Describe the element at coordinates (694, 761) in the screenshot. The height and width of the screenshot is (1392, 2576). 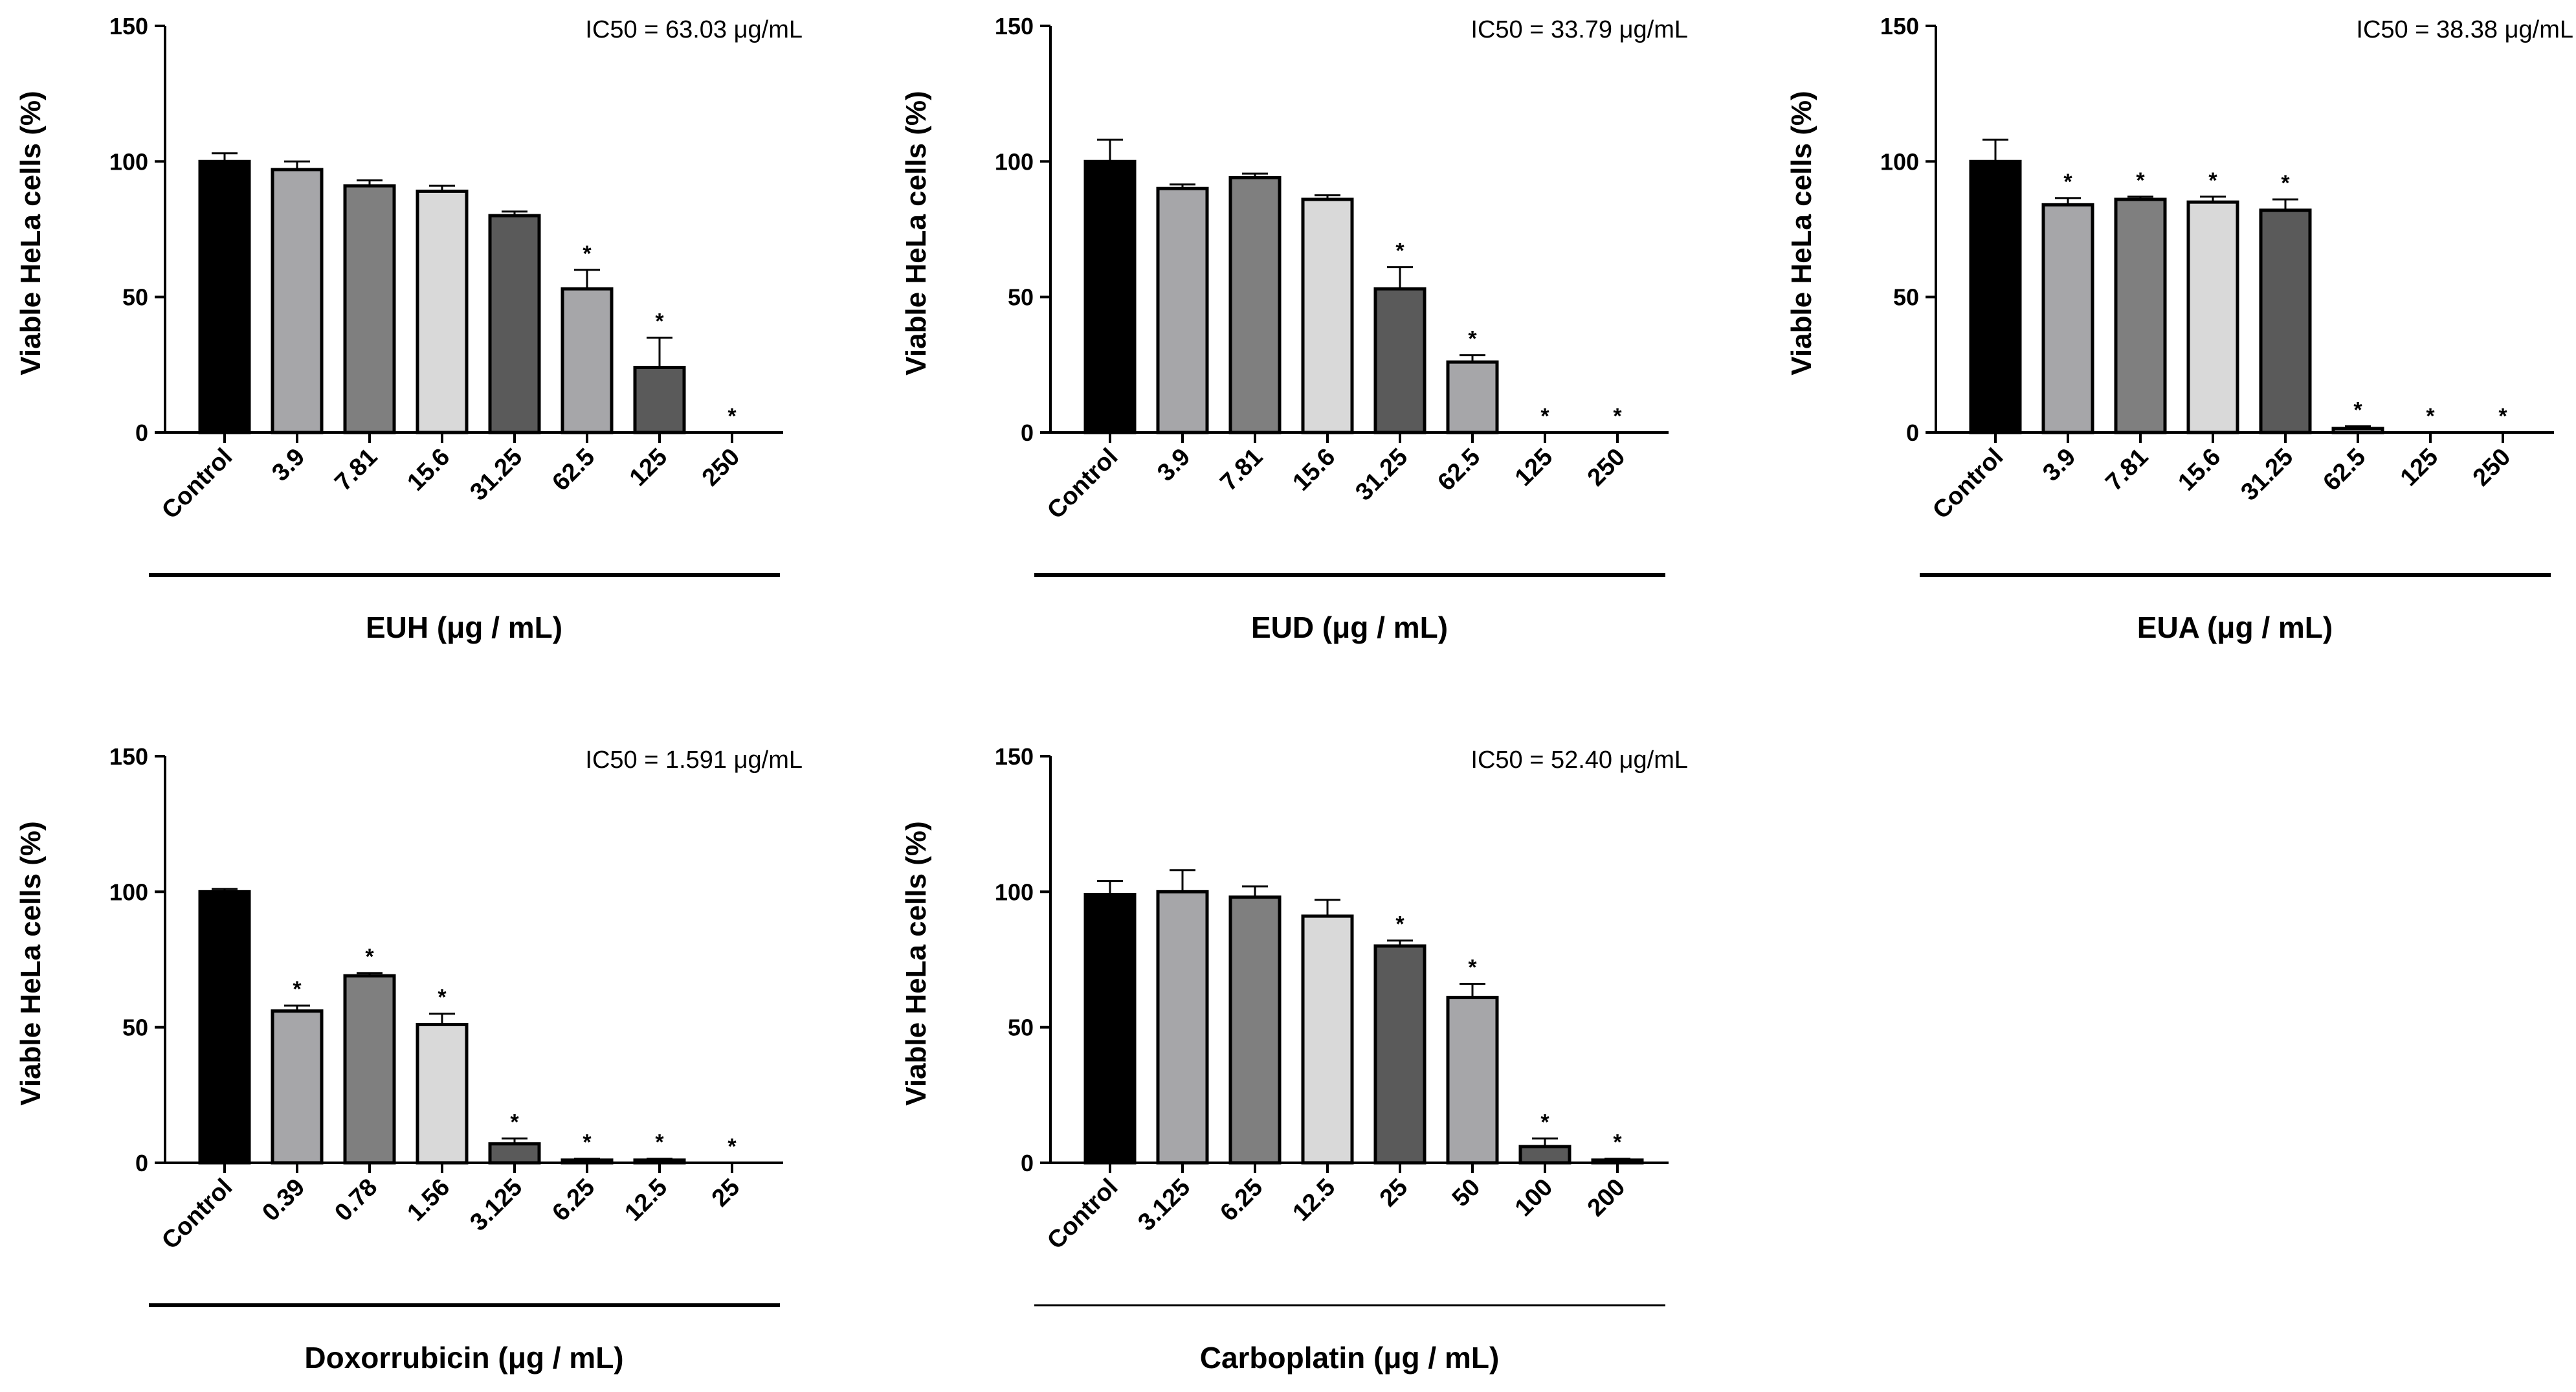
I see `ic50-label: IC50 = 1.591 μg/mL` at that location.